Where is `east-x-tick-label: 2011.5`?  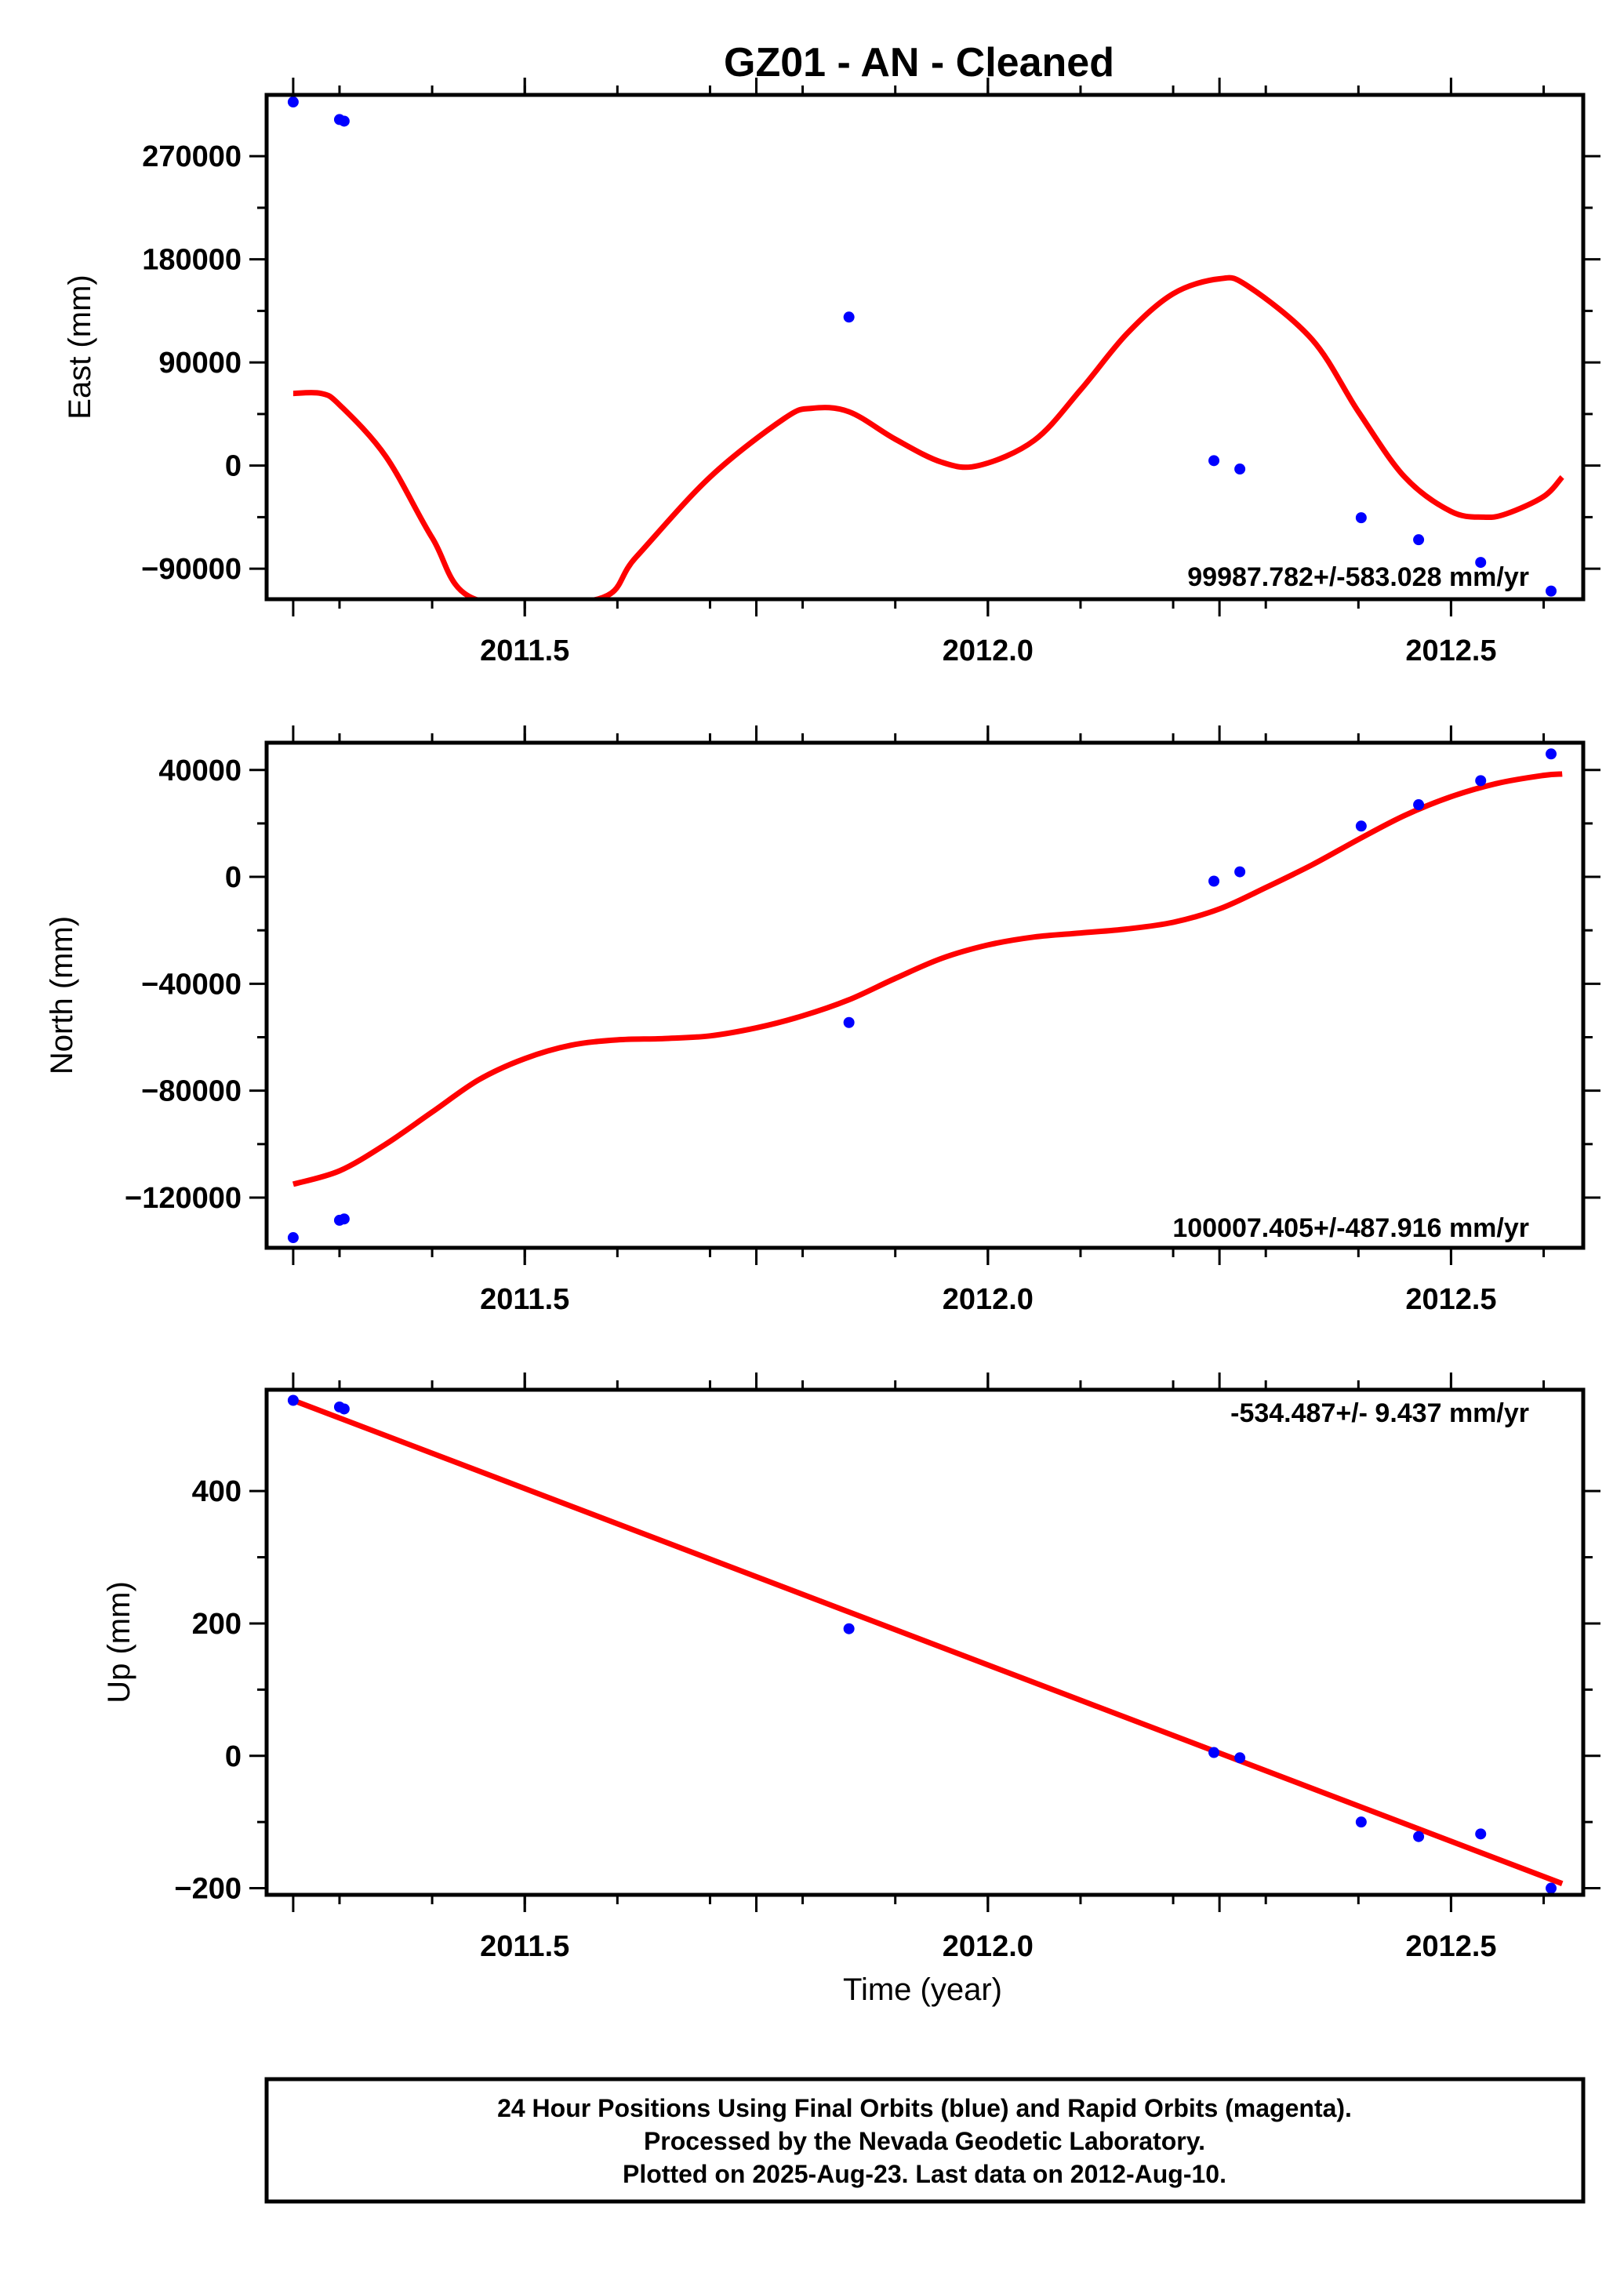 east-x-tick-label: 2011.5 is located at coordinates (525, 650).